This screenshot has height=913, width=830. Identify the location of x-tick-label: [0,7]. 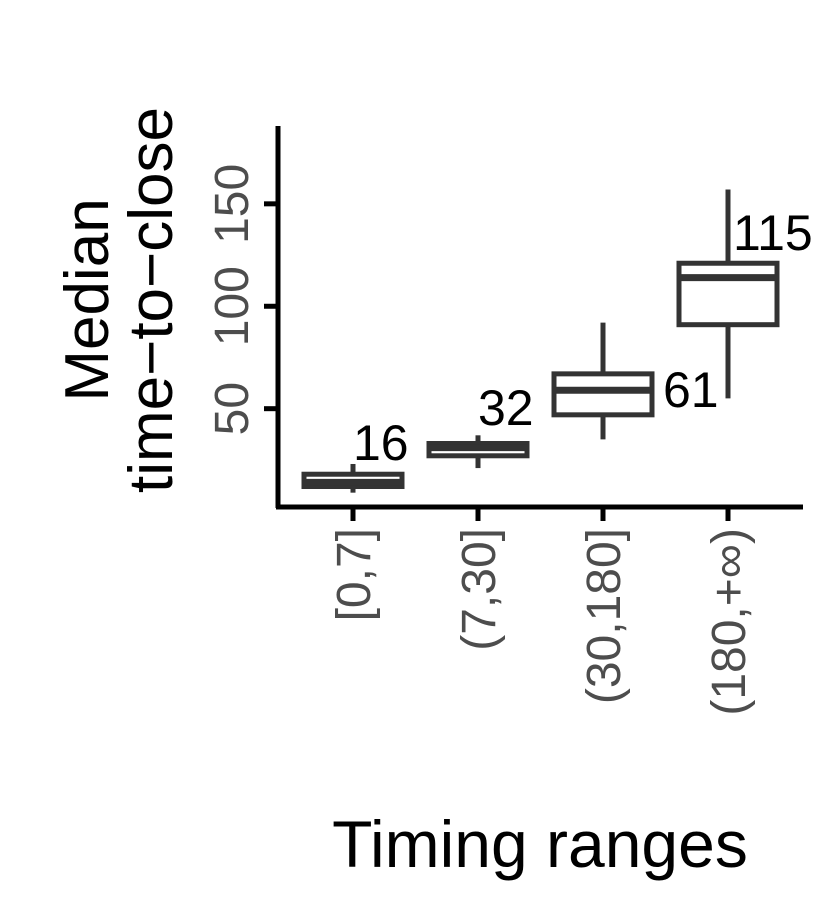
(354, 574).